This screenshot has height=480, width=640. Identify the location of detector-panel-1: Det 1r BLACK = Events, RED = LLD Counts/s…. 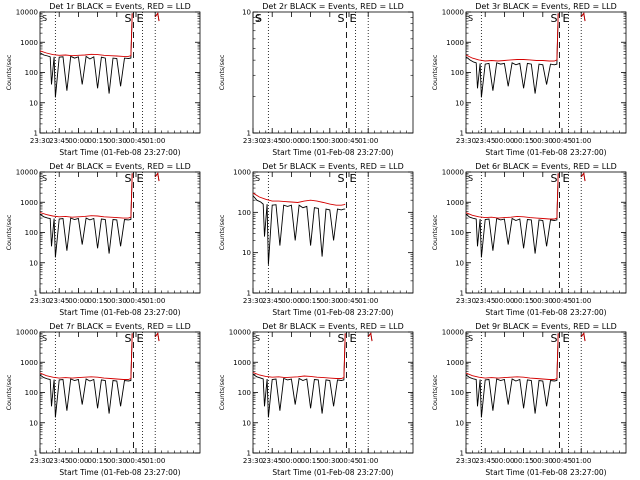
(103, 79).